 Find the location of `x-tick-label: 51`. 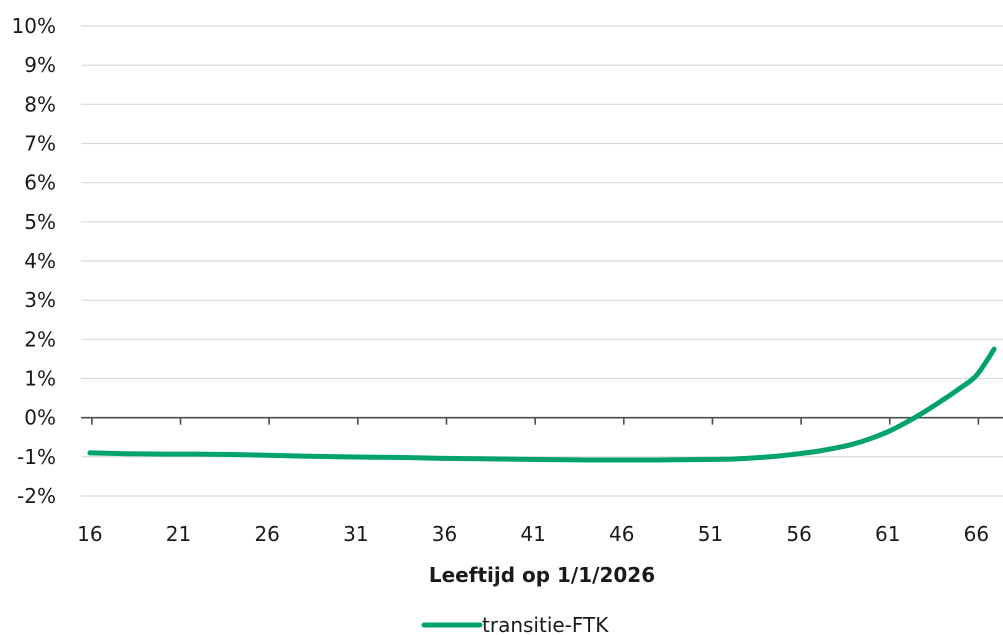

x-tick-label: 51 is located at coordinates (710, 534).